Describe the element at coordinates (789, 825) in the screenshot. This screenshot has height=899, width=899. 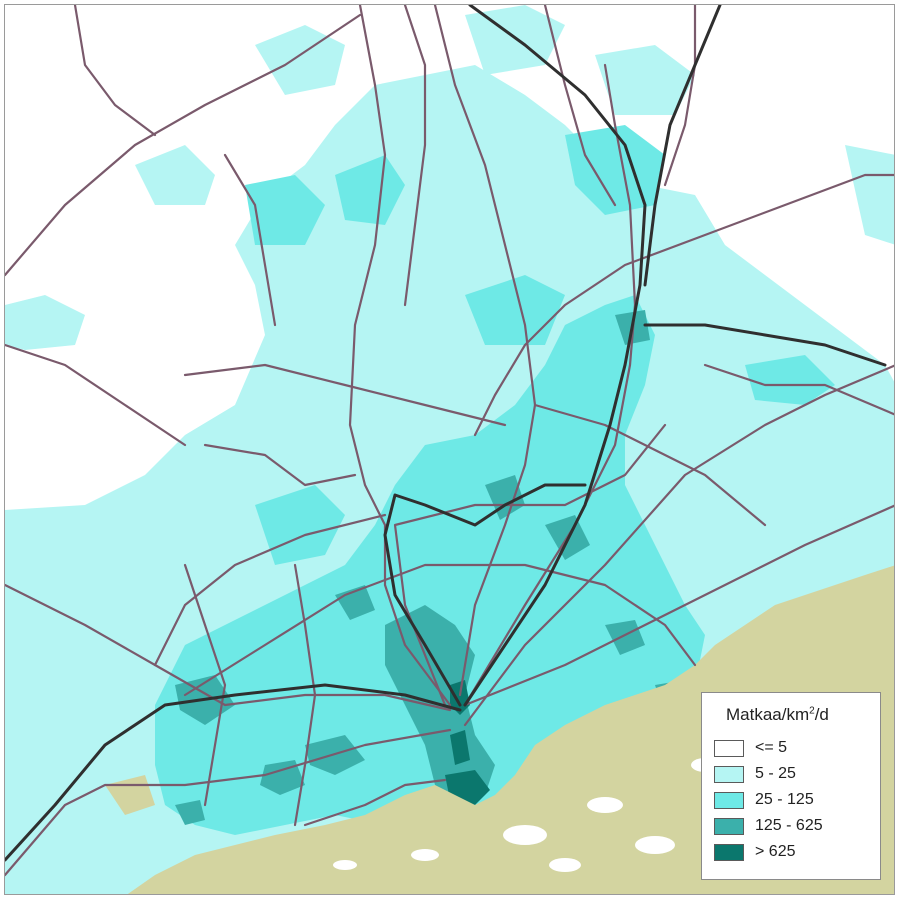
I see `legend-item-label: 125 - 625` at that location.